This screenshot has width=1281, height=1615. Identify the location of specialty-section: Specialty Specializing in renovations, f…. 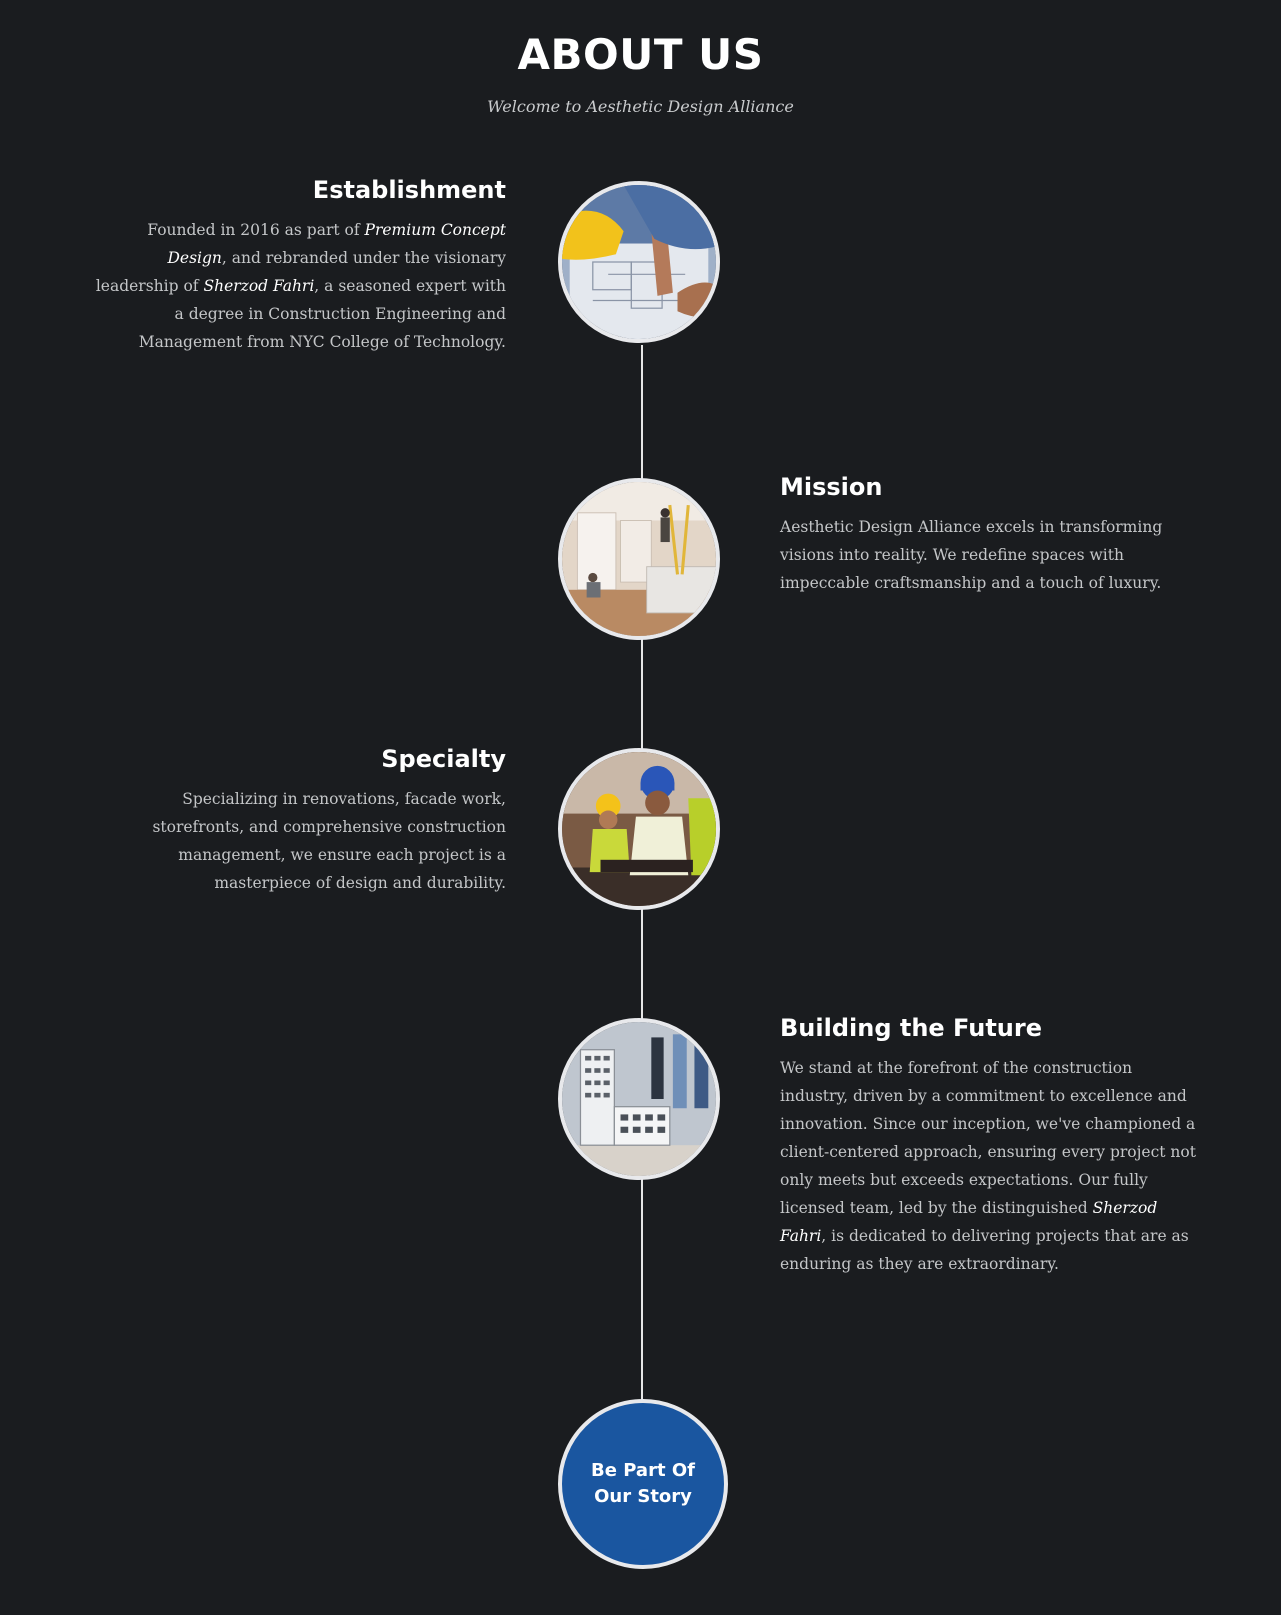
(298, 821).